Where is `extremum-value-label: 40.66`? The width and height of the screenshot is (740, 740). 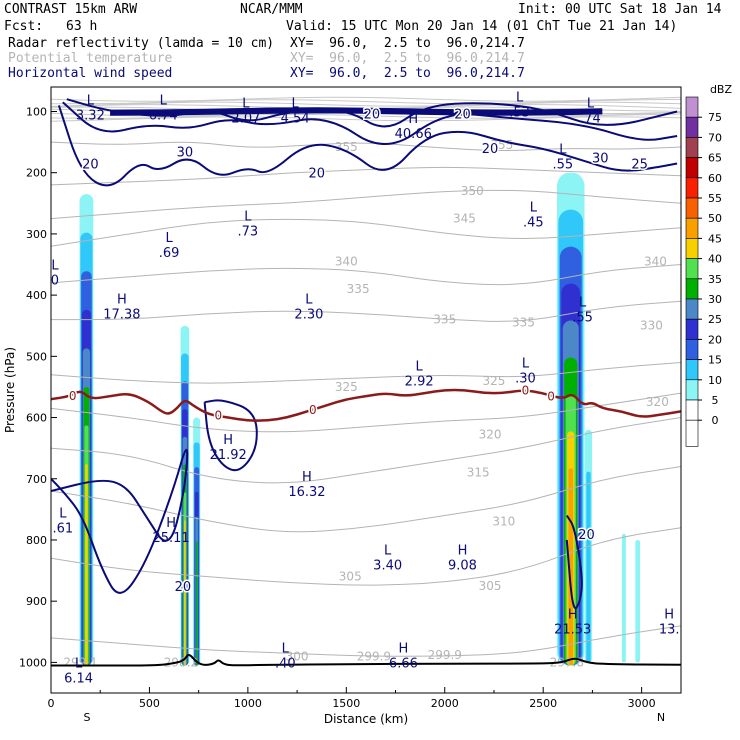
extremum-value-label: 40.66 is located at coordinates (413, 134).